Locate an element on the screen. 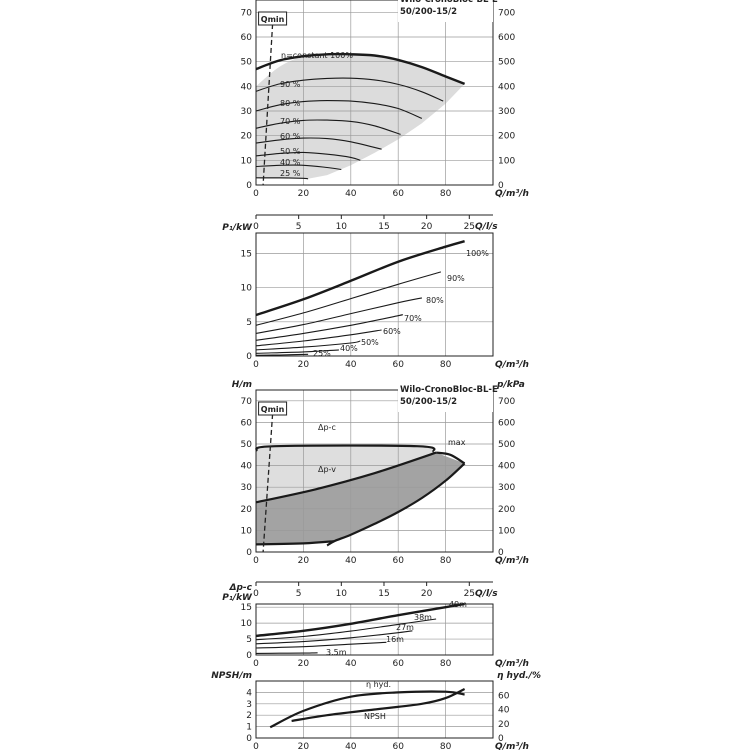 This screenshot has height=750, width=750. y2-tick-label: 40 is located at coordinates (504, 711).